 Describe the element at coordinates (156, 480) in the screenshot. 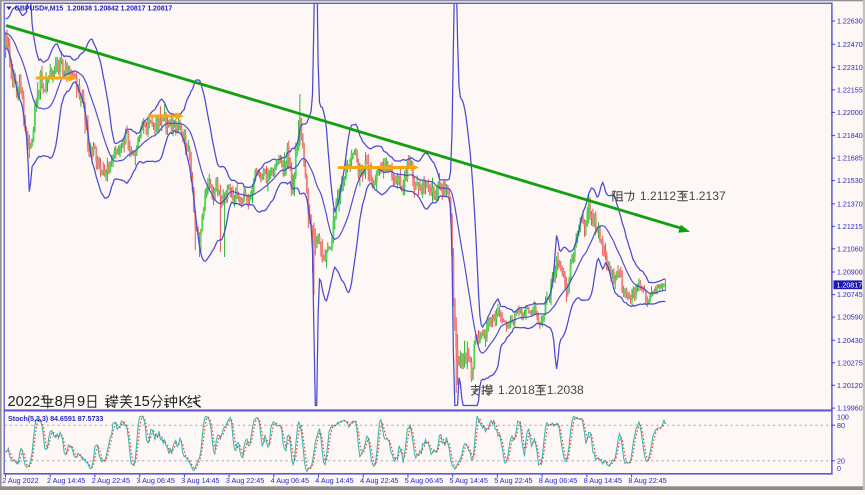

I see `svg-text: 3 Aug 06:45` at that location.